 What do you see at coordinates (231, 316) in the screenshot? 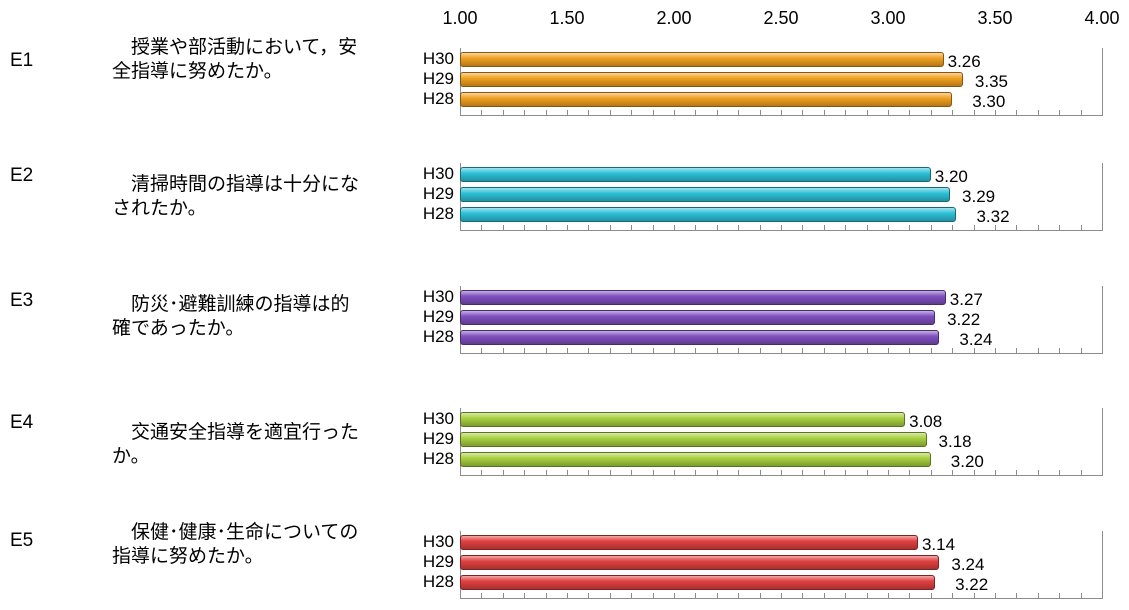
I see `item-question-text: 防災･避難訓練の指導は的確であったか。` at bounding box center [231, 316].